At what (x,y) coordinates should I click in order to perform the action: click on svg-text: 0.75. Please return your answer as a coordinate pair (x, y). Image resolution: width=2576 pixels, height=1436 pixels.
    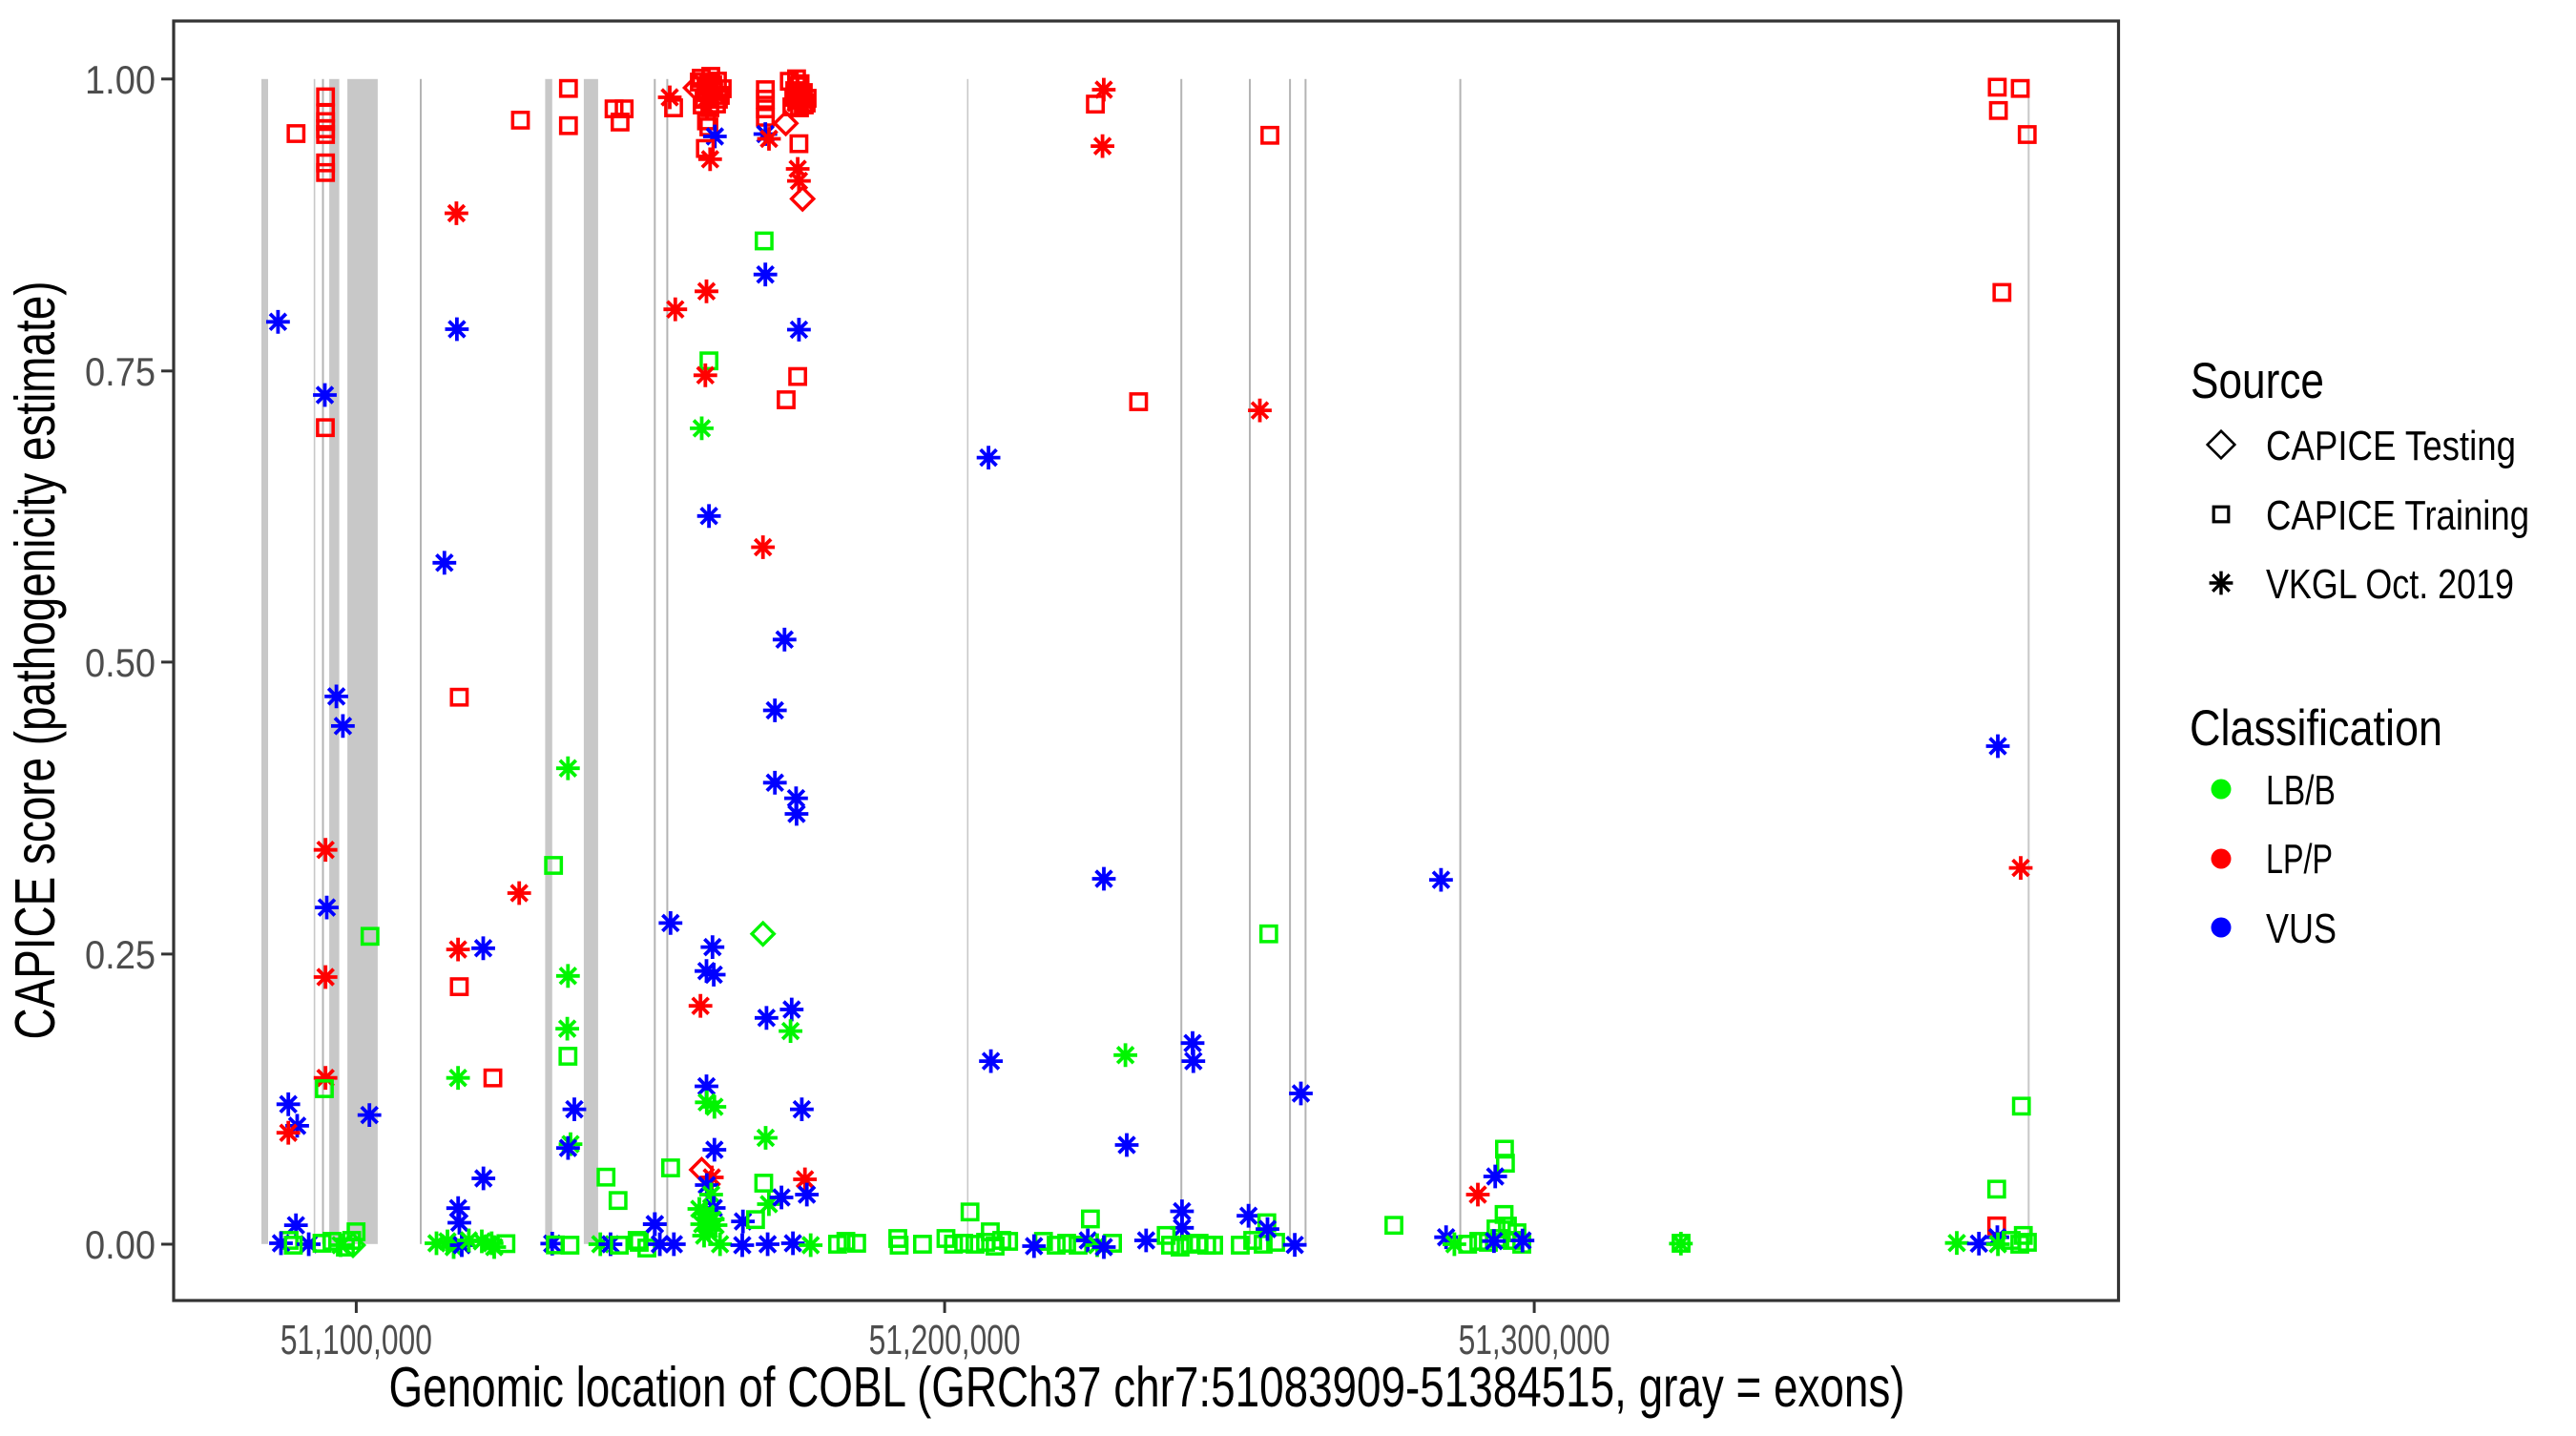
    Looking at the image, I should click on (120, 371).